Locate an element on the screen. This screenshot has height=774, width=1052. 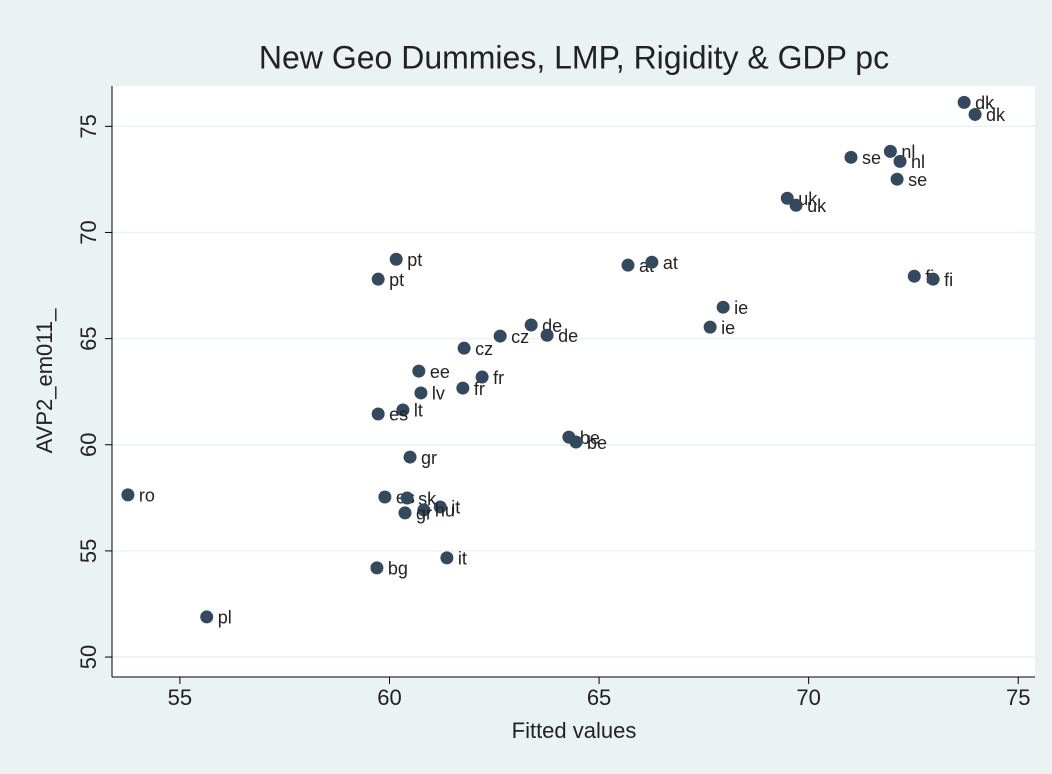
y-tick-label: 55 is located at coordinates (88, 551).